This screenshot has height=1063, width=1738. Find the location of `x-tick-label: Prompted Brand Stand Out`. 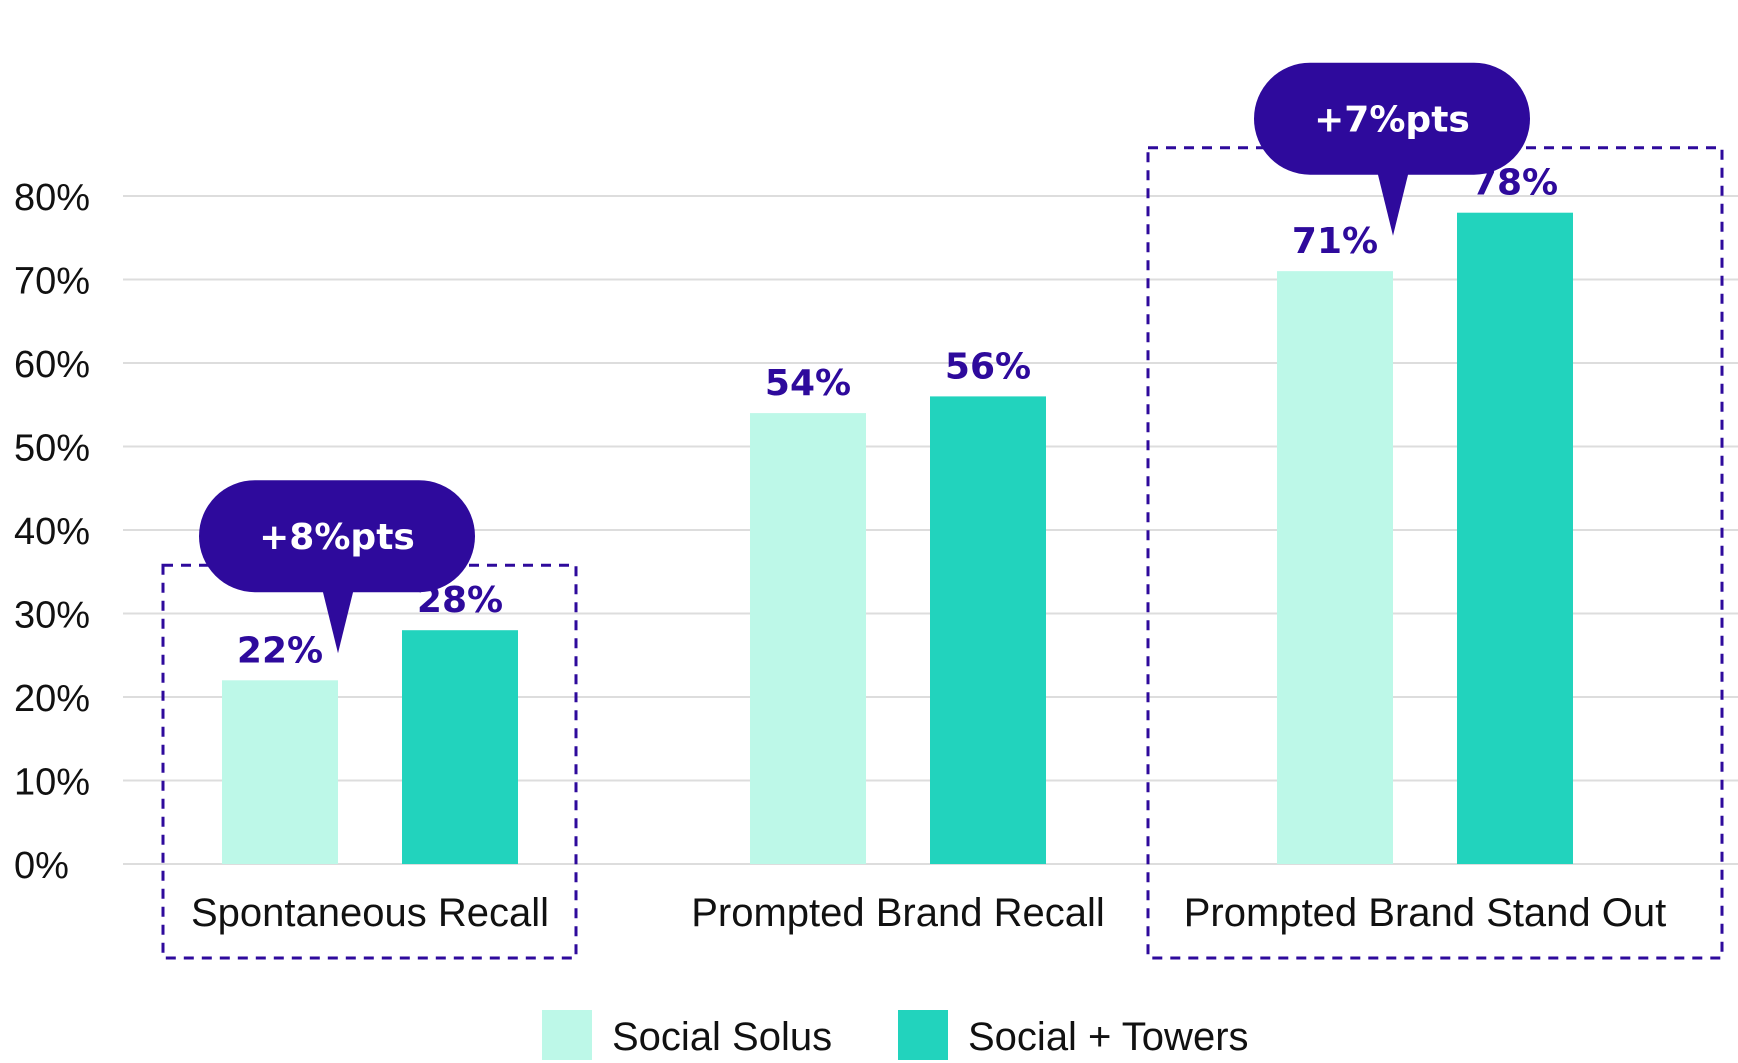

x-tick-label: Prompted Brand Stand Out is located at coordinates (1425, 913).